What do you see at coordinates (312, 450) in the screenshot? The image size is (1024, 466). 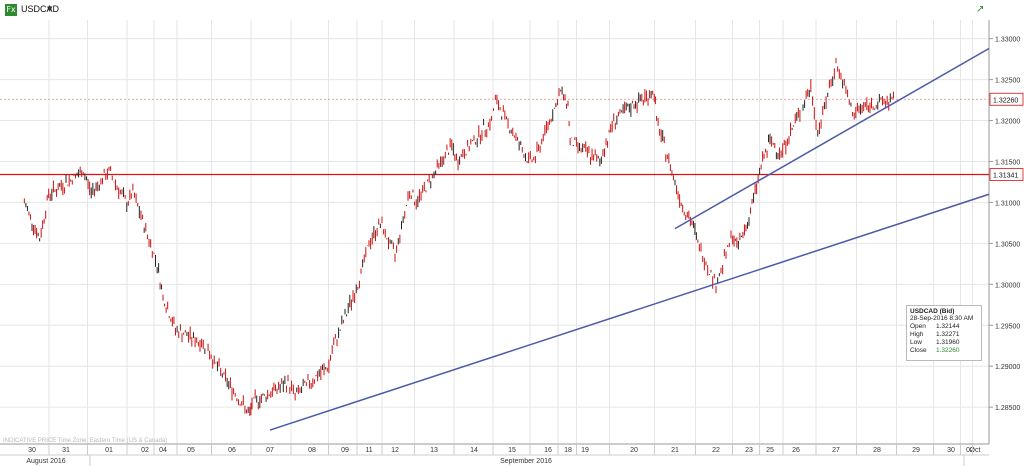 I see `x-tick-label: 08` at bounding box center [312, 450].